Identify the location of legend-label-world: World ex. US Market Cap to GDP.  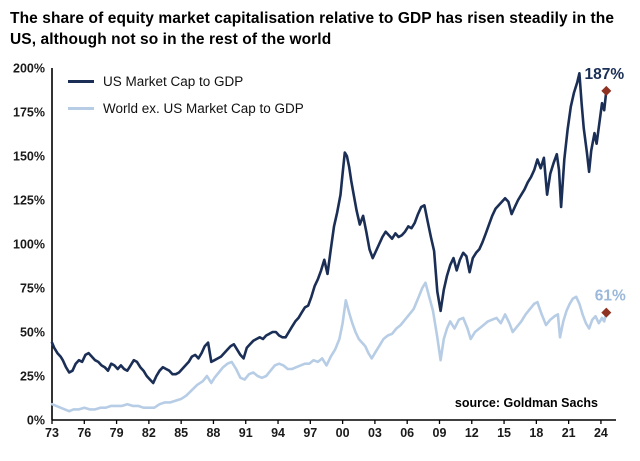
(203, 108).